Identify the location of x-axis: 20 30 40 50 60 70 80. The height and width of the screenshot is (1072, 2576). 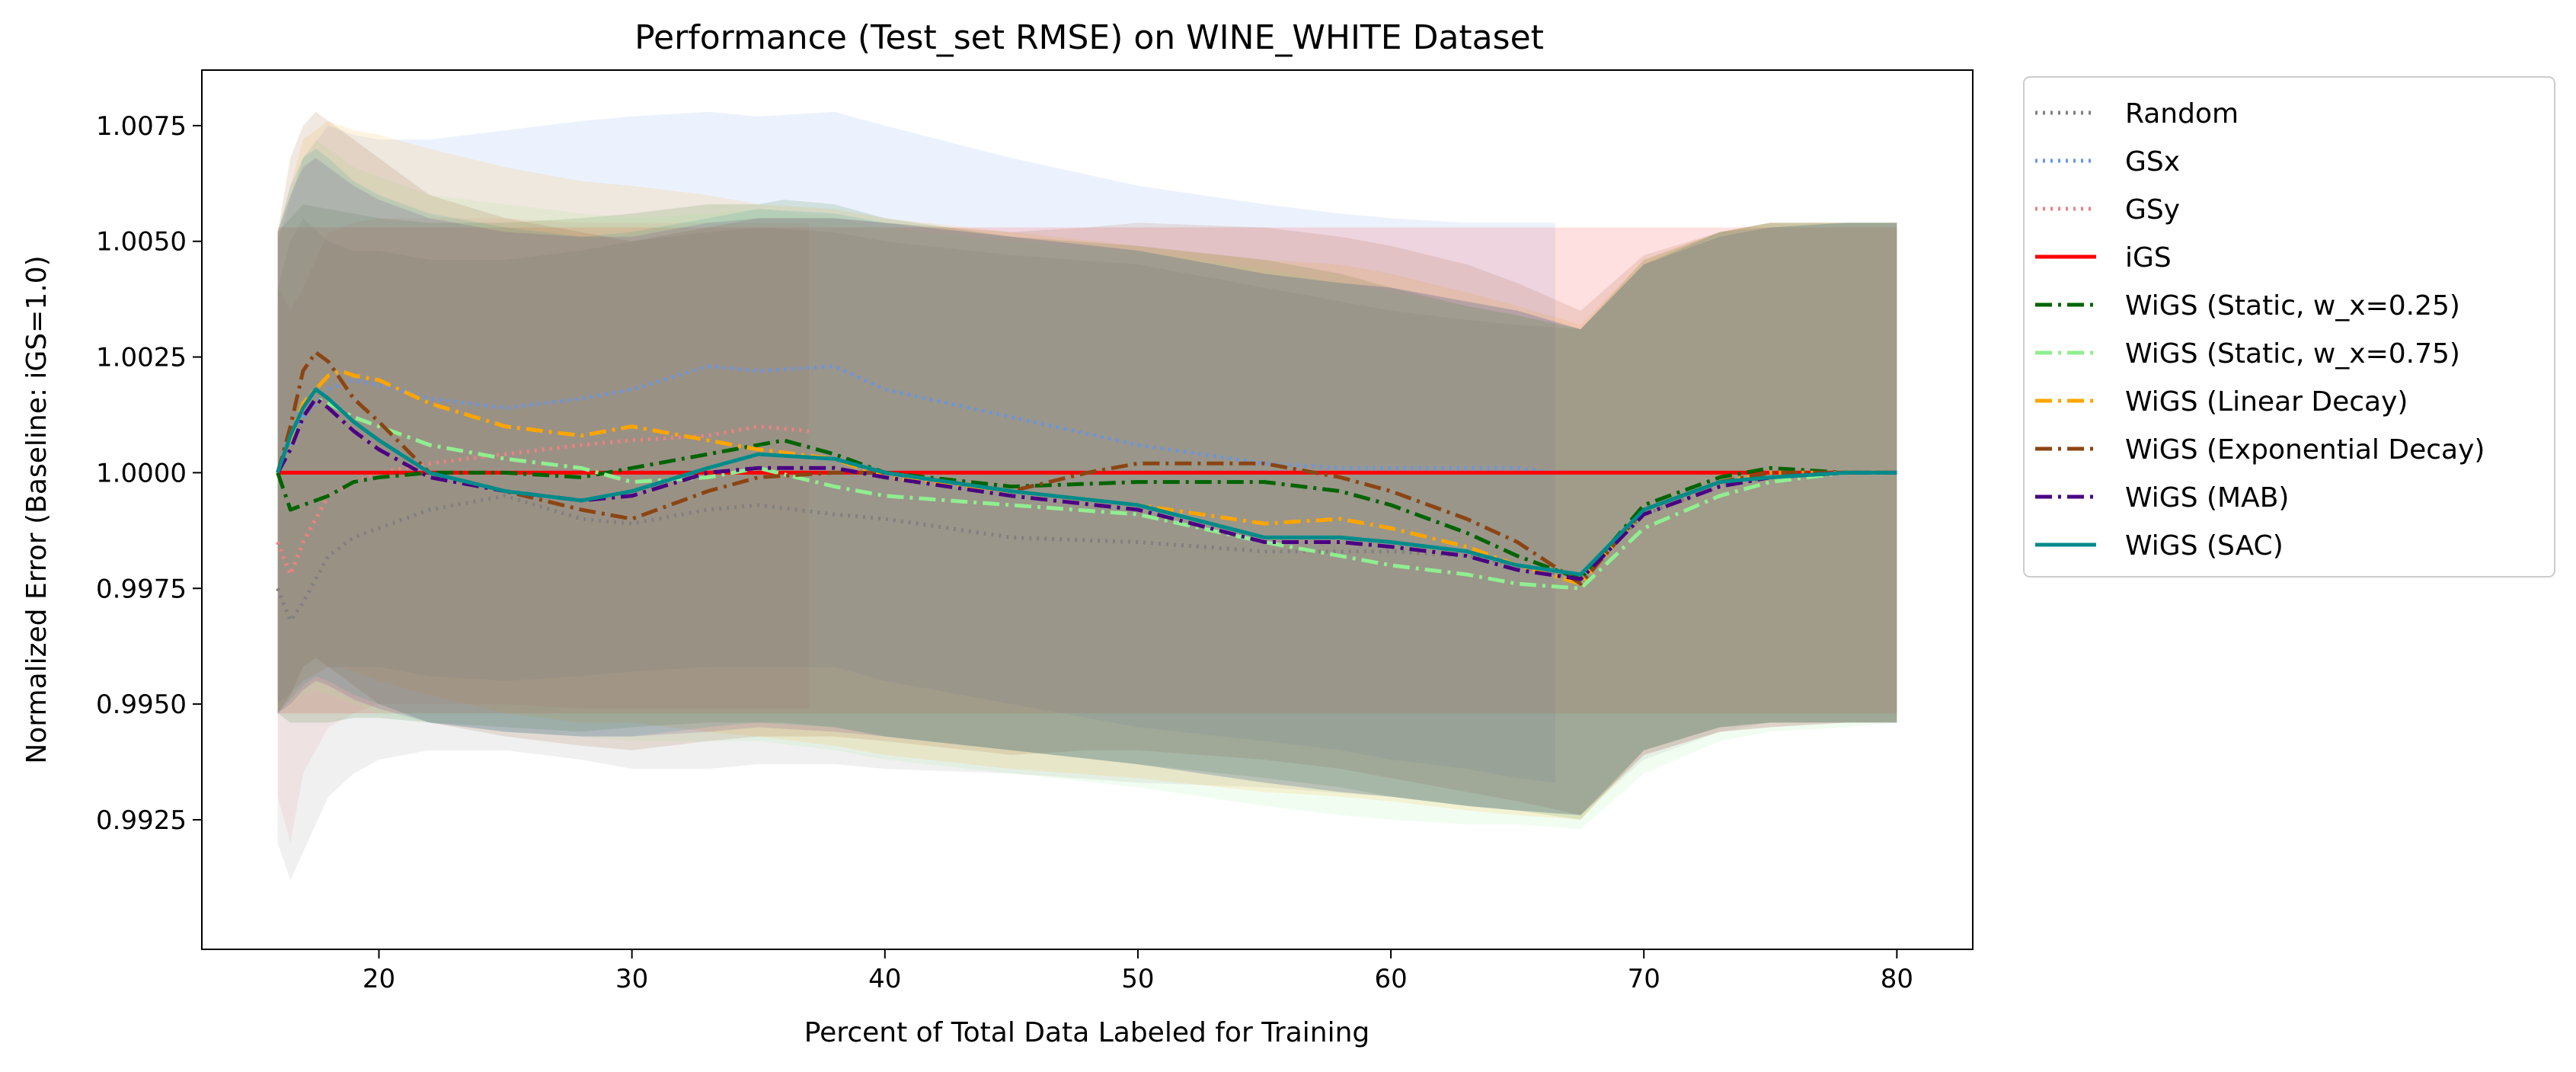
(1138, 971).